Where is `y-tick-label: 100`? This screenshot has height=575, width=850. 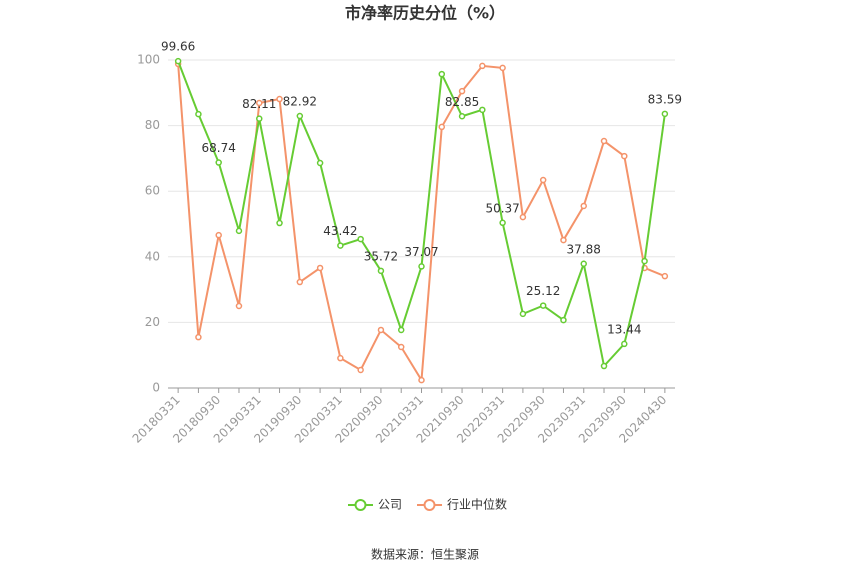
y-tick-label: 100 is located at coordinates (148, 60).